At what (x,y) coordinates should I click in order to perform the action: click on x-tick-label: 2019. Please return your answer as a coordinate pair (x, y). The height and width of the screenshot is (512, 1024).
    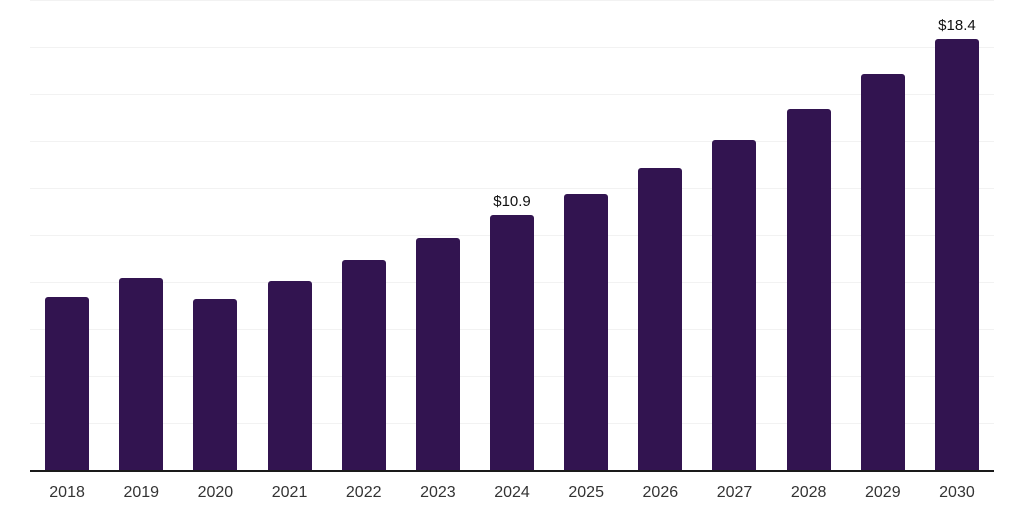
    Looking at the image, I should click on (141, 492).